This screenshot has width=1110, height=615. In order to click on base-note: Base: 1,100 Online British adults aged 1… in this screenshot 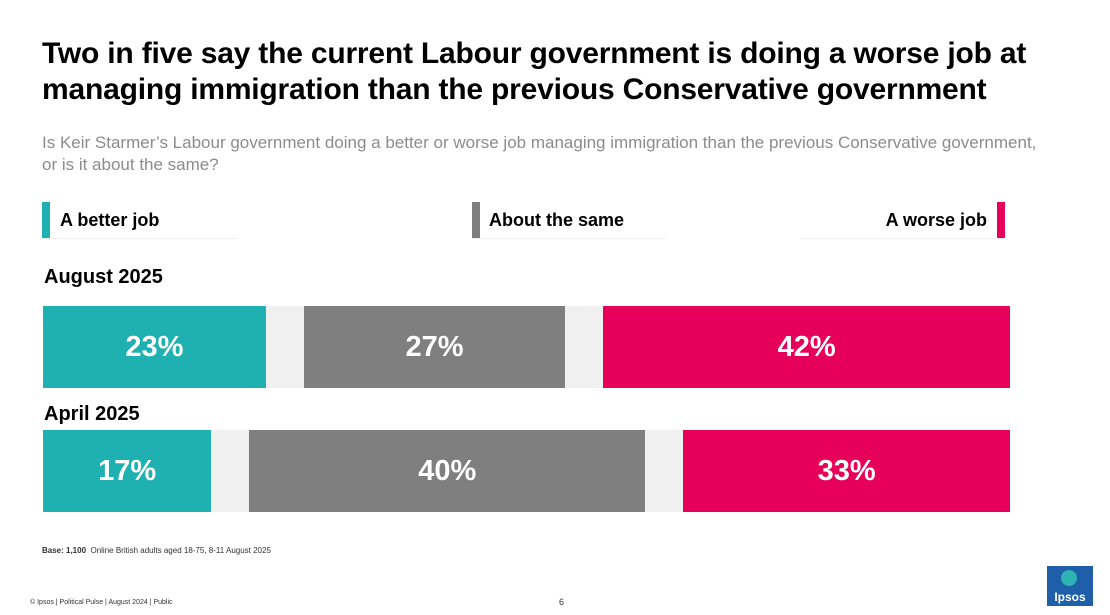, I will do `click(156, 550)`.